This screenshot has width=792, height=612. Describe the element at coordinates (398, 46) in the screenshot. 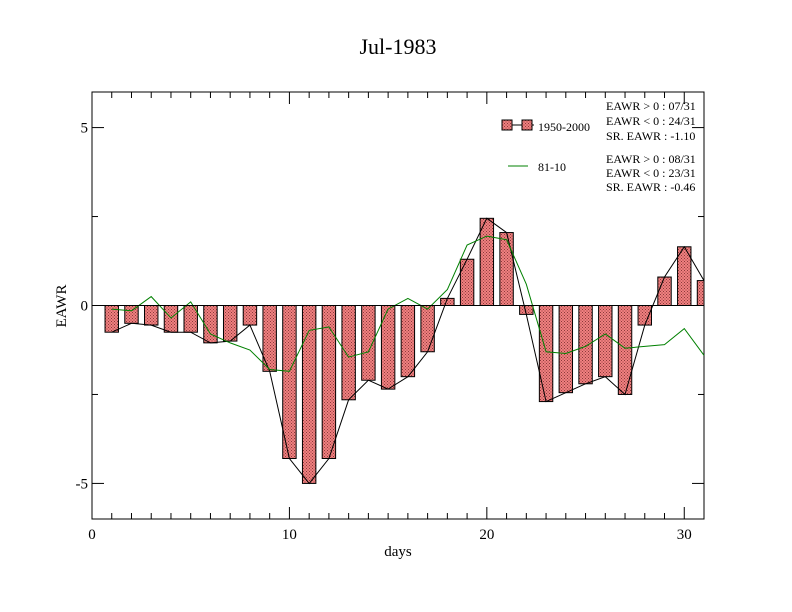

I see `chart-title: Jul-1983` at that location.